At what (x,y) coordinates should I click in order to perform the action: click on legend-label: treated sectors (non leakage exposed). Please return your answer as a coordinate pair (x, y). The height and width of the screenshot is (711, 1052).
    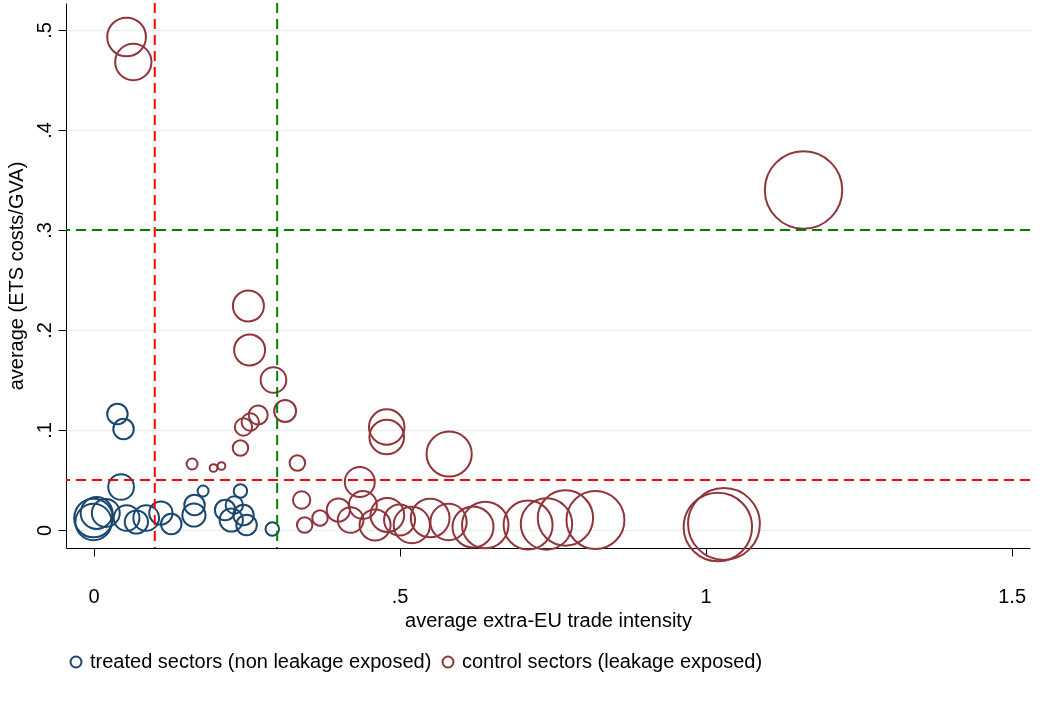
    Looking at the image, I should click on (261, 661).